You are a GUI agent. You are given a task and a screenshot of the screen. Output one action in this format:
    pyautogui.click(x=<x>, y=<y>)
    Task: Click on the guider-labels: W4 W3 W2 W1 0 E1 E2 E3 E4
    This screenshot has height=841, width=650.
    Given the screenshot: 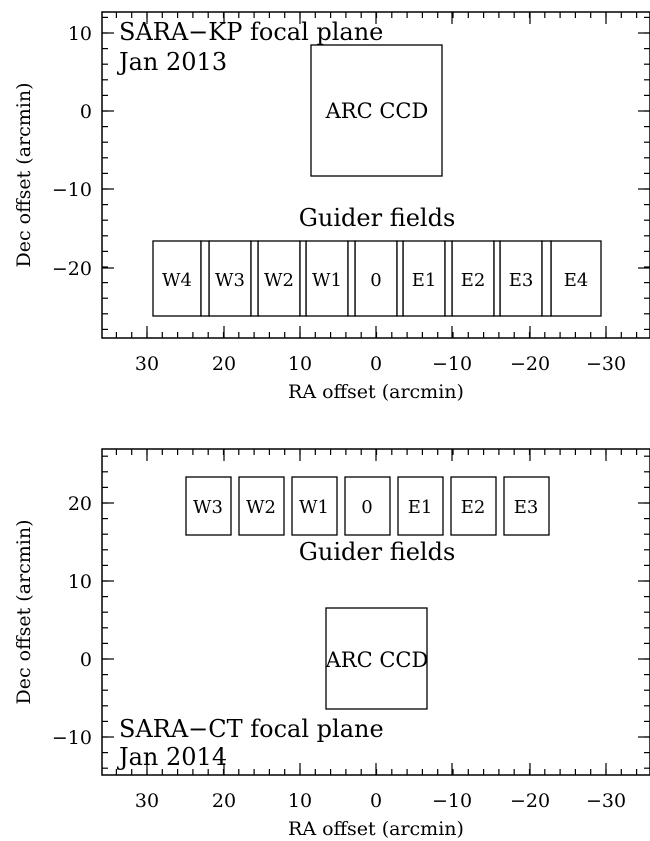 What is the action you would take?
    pyautogui.click(x=375, y=280)
    